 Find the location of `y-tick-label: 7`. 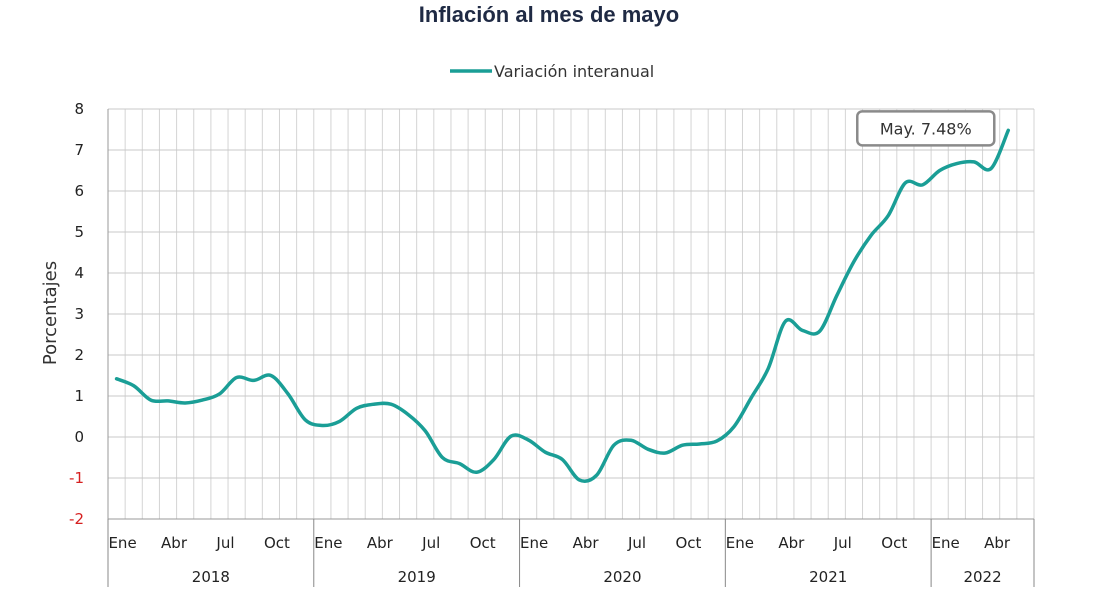

y-tick-label: 7 is located at coordinates (79, 150).